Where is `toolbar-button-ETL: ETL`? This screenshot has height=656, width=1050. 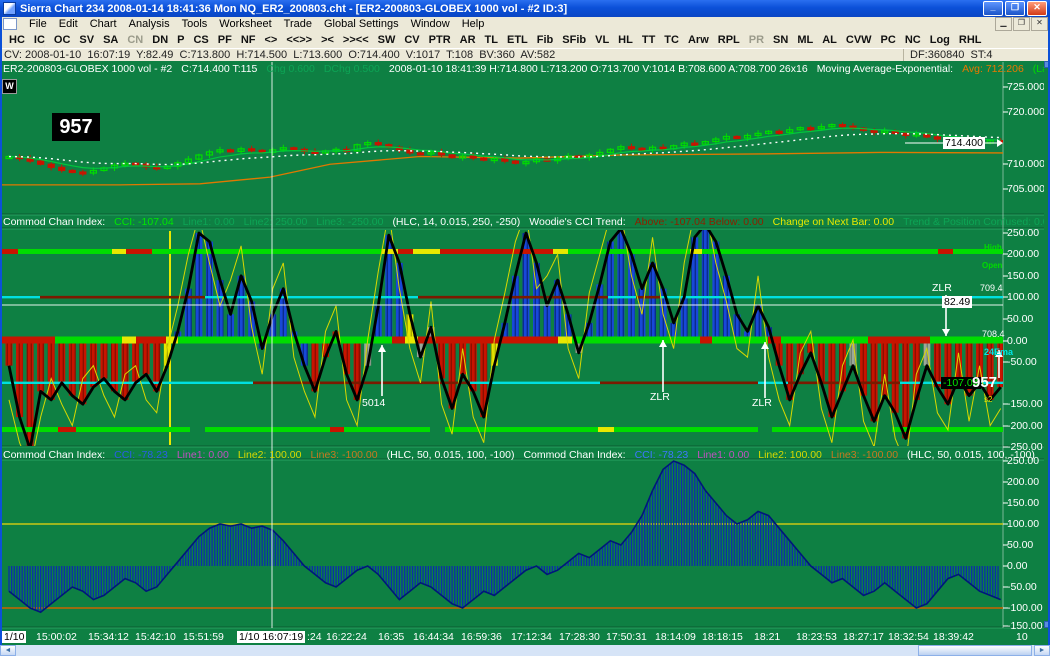 toolbar-button-ETL: ETL is located at coordinates (517, 39).